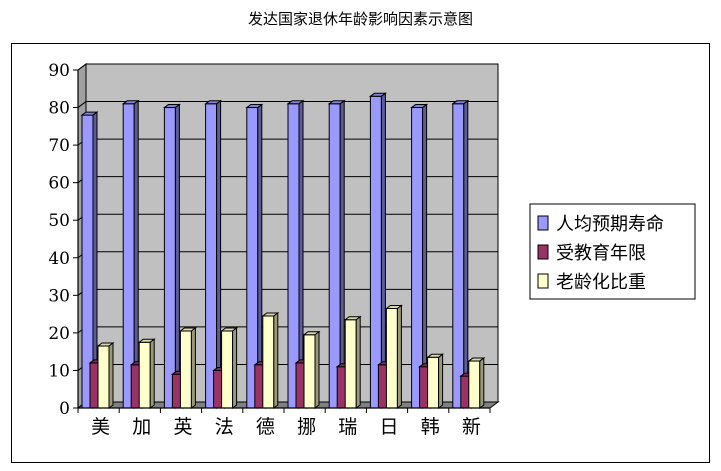  Describe the element at coordinates (59, 259) in the screenshot. I see `y-tick-label: 40` at that location.